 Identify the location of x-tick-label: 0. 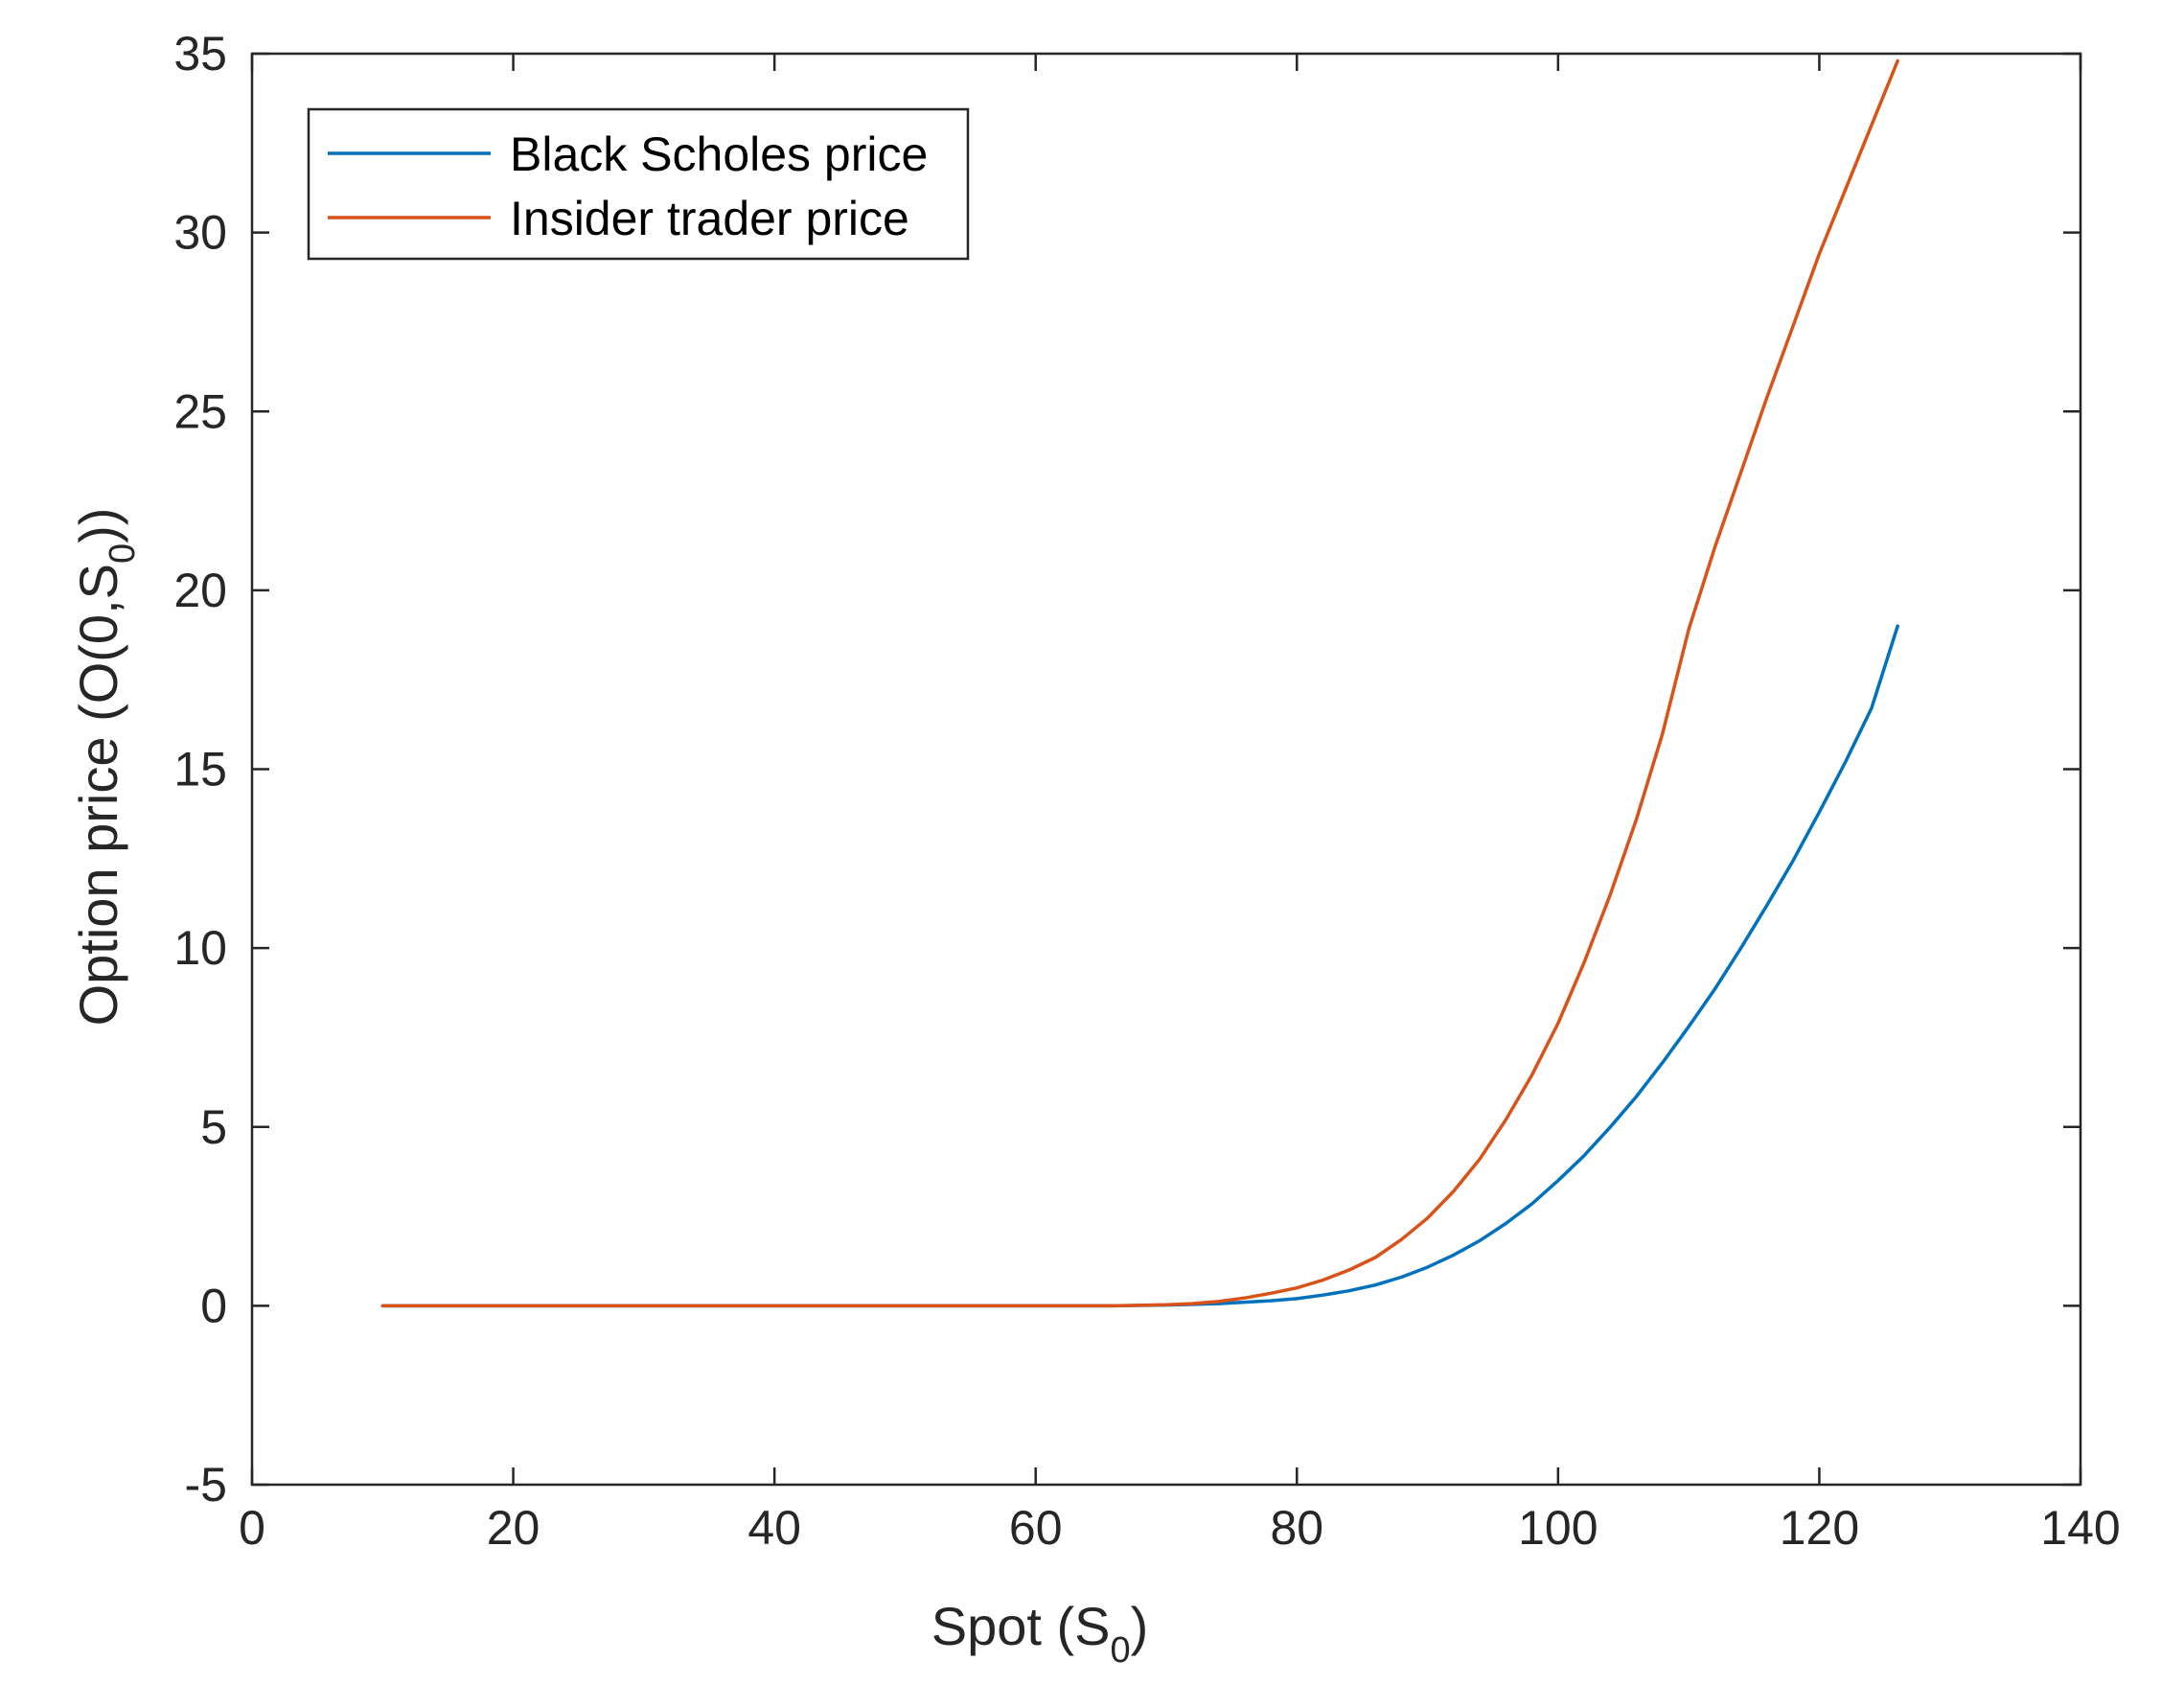
(252, 1528).